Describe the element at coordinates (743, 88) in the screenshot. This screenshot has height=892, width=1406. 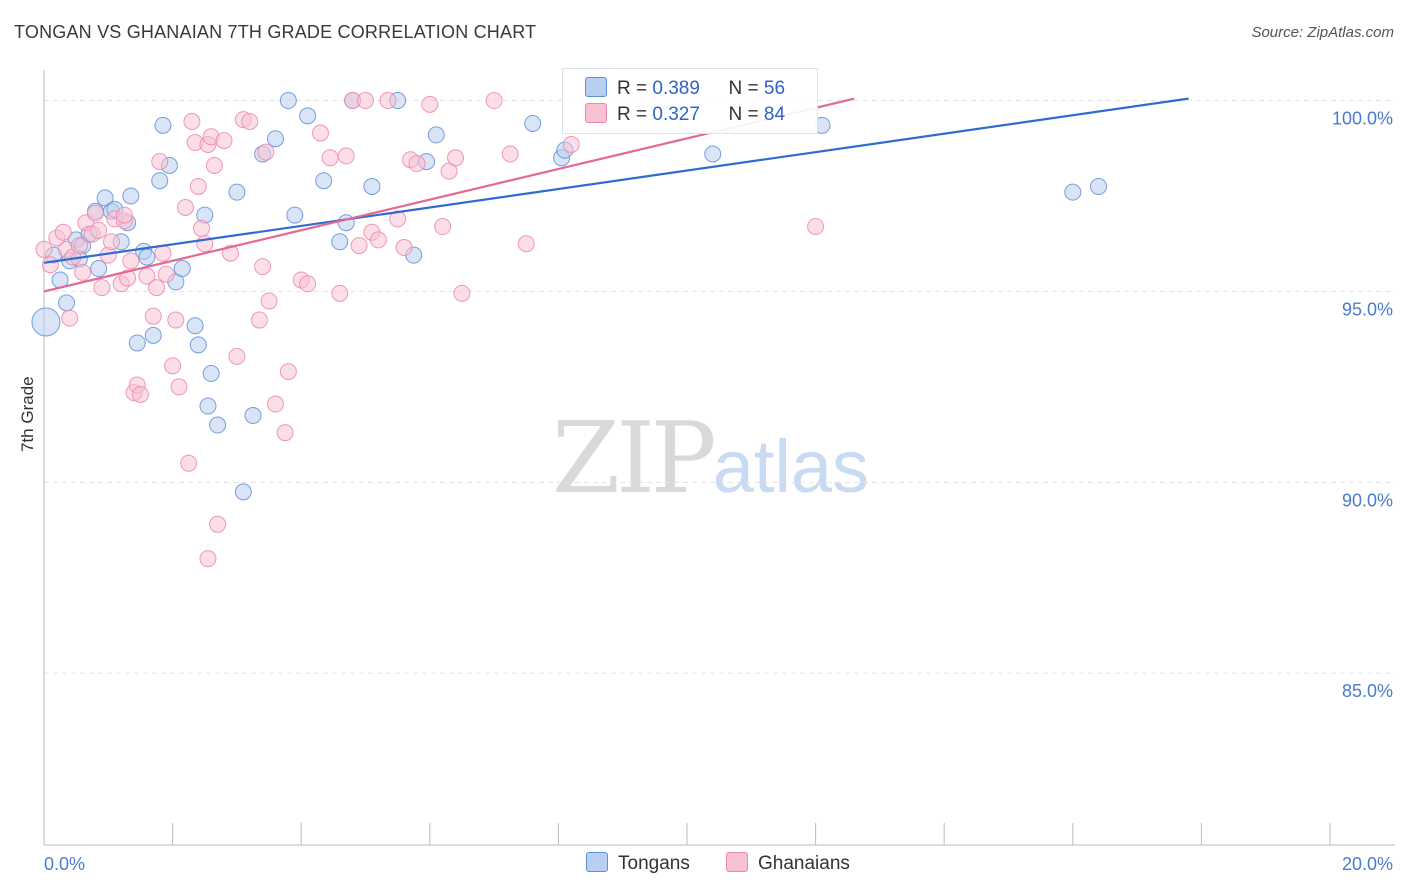
I see `tongans-n-label: N =` at that location.